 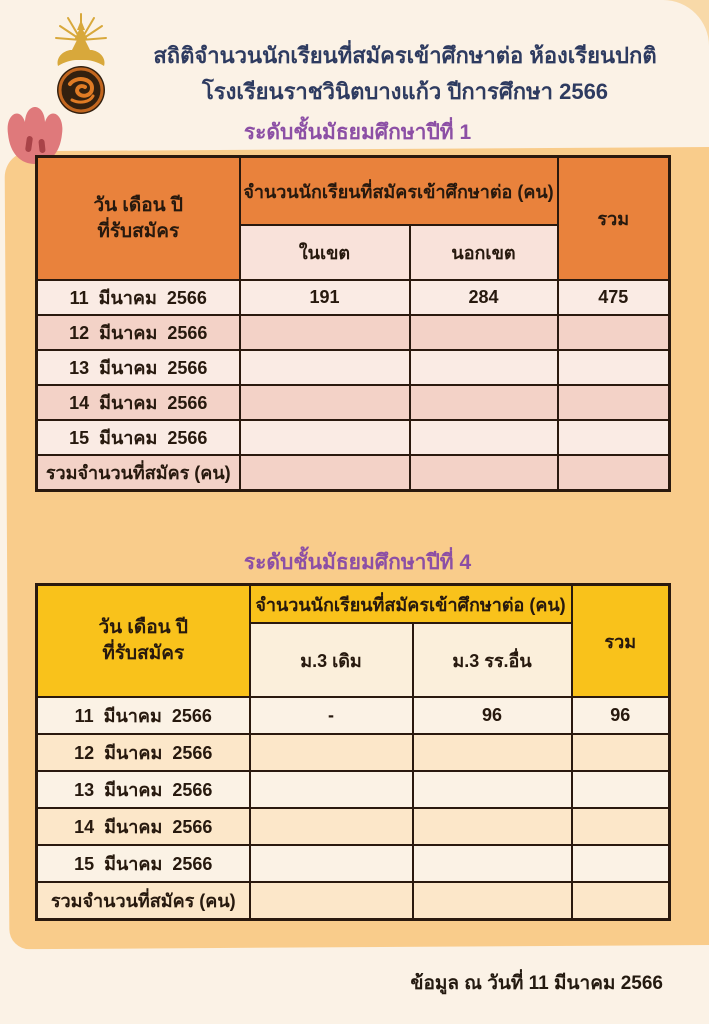 I want to click on table-row: 11 มีนาคม 2566 - 96 96, so click(x=353, y=715).